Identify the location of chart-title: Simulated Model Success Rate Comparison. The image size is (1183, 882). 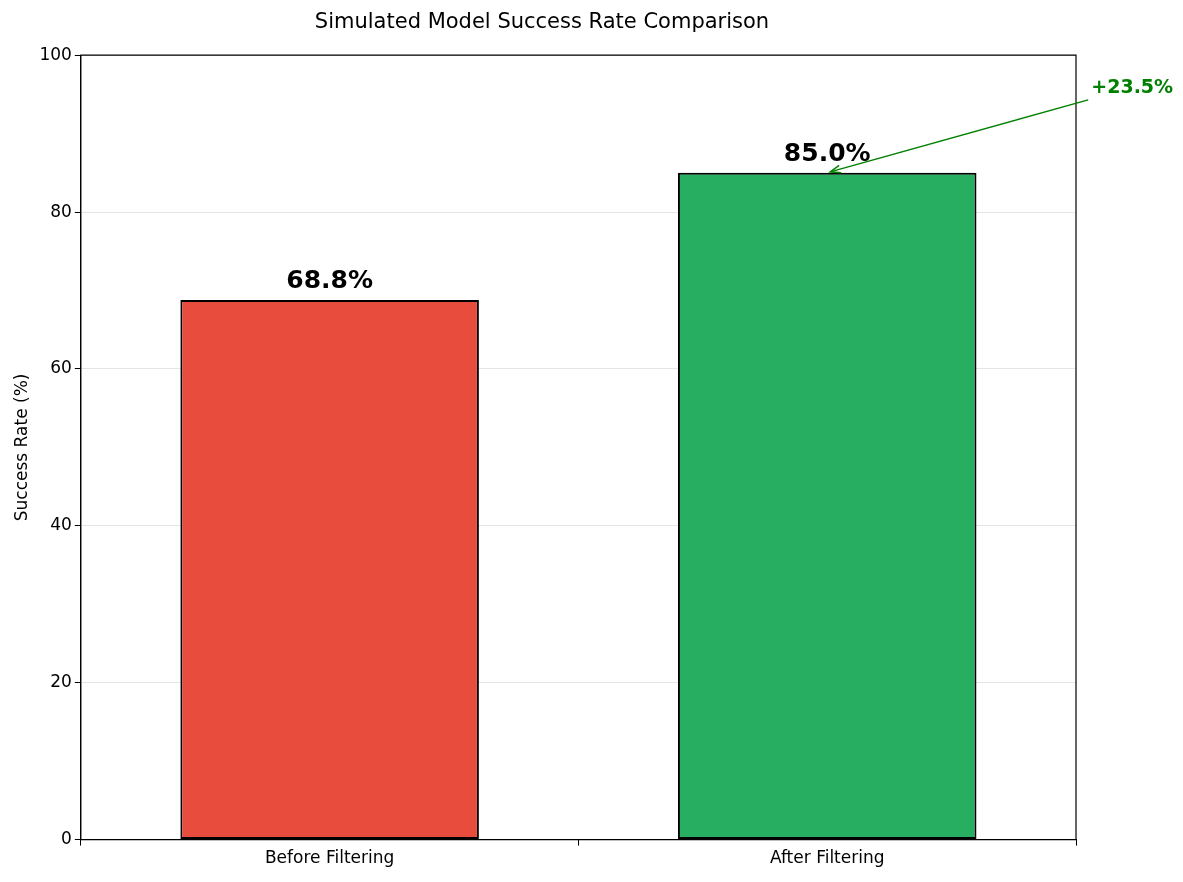
(542, 21).